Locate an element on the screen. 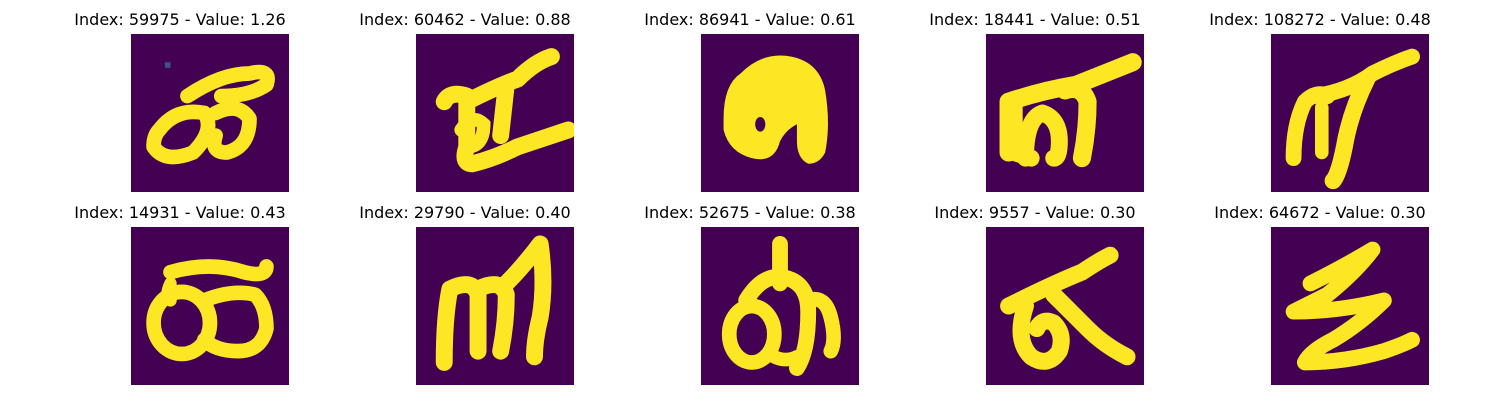 The height and width of the screenshot is (400, 1500). panel-3: Index: 86941 - Value: 0.61 is located at coordinates (750, 96).